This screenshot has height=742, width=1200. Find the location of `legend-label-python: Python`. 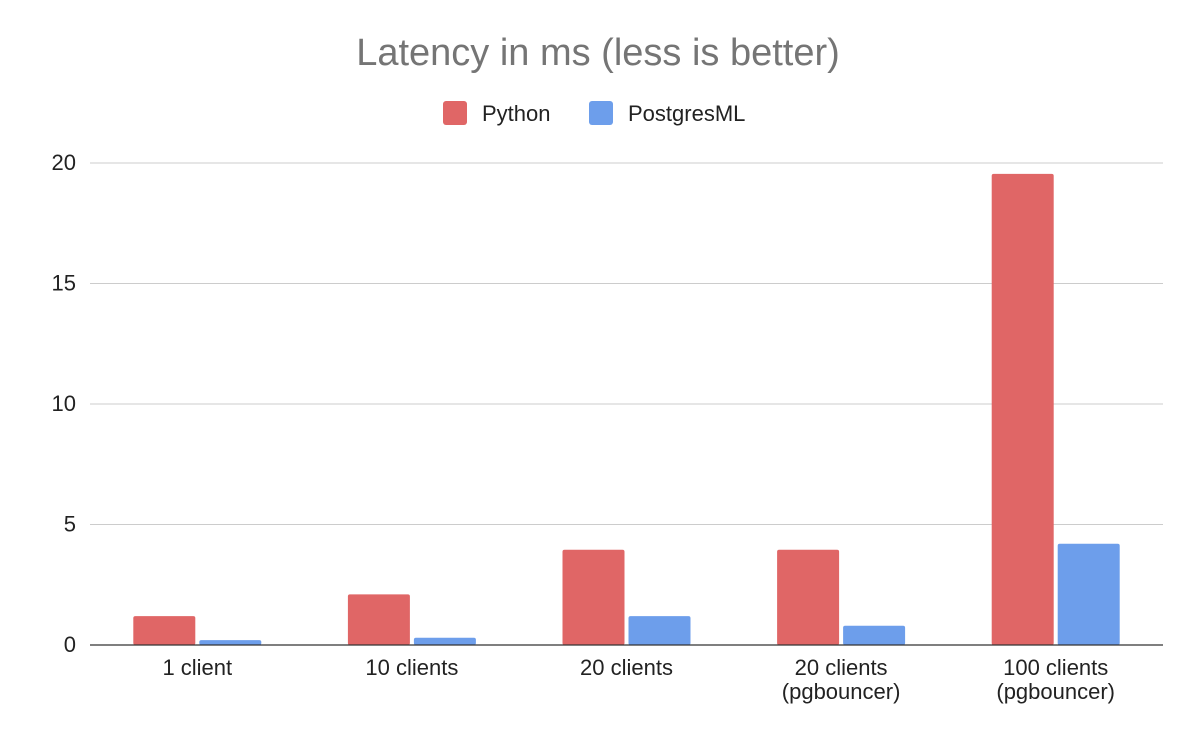

legend-label-python: Python is located at coordinates (516, 113).